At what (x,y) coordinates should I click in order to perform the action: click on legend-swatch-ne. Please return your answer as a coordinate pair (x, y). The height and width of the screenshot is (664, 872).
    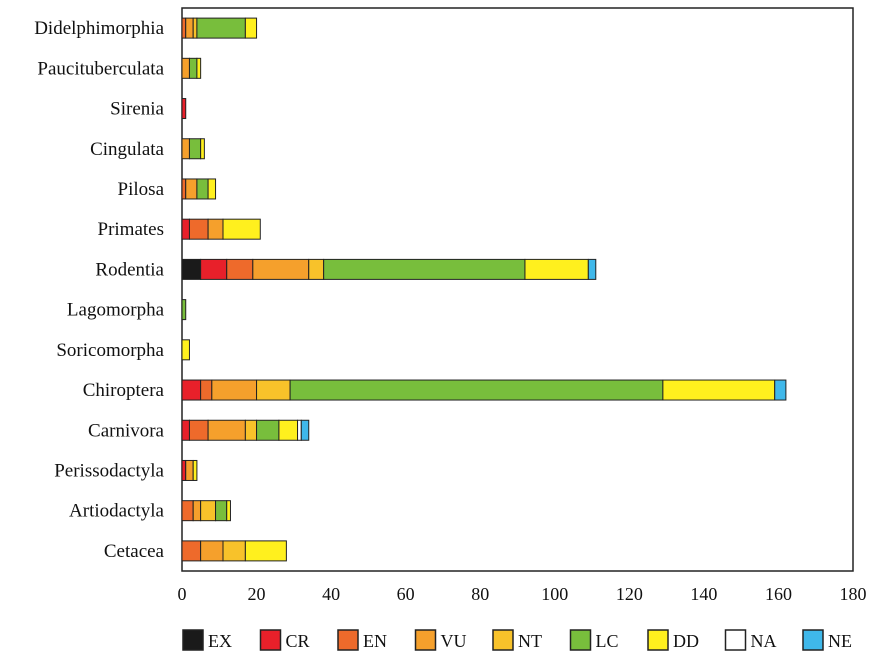
    Looking at the image, I should click on (813, 640).